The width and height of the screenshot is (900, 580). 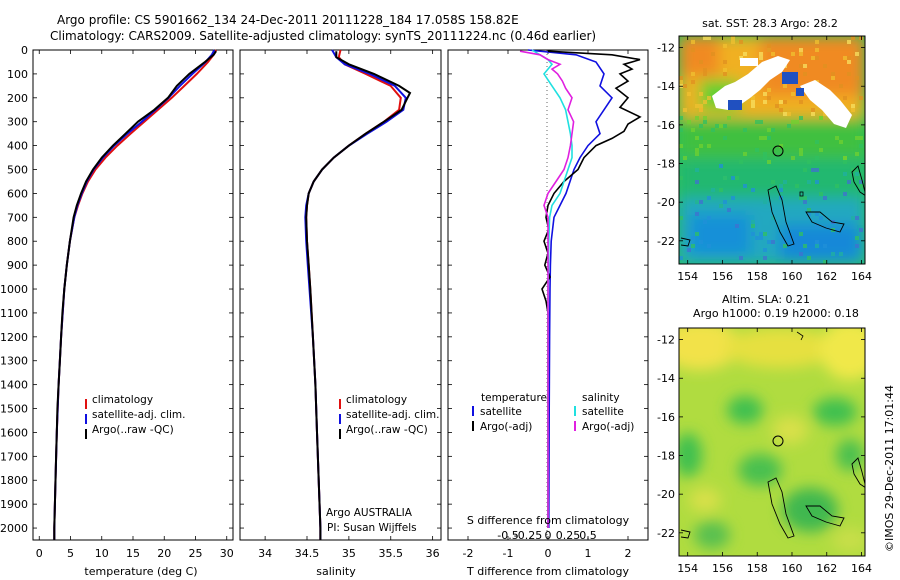 I want to click on ytick-label: 1700, so click(x=14, y=456).